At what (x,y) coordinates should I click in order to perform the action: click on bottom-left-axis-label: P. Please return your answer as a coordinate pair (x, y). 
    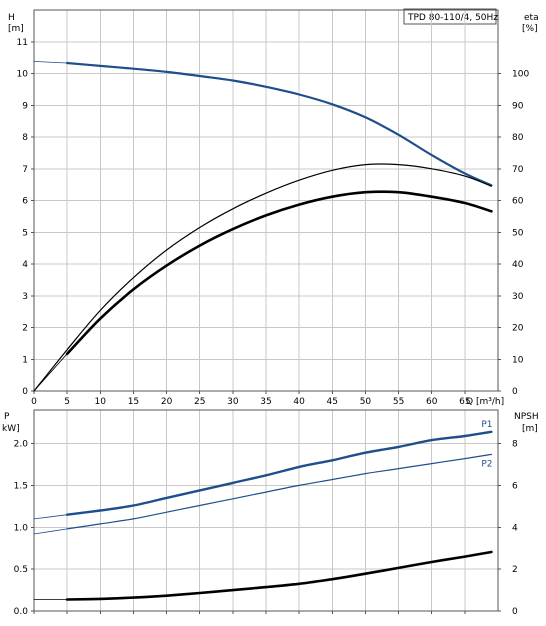
    Looking at the image, I should click on (7, 417).